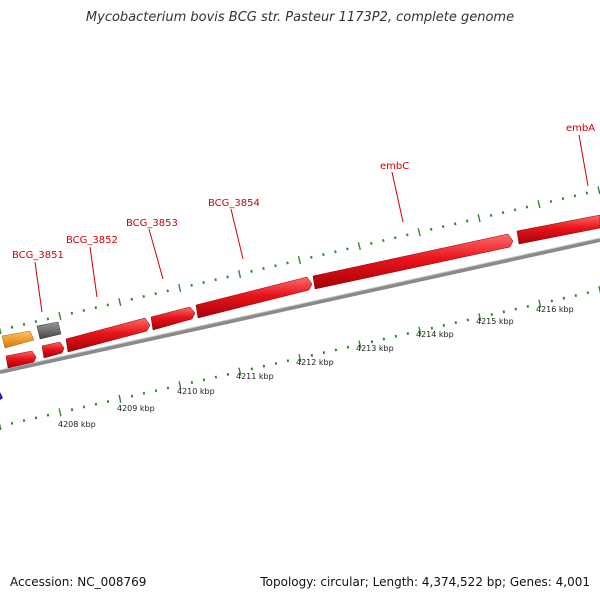 This screenshot has width=600, height=600. I want to click on scale-label: 4216 kbp, so click(555, 309).